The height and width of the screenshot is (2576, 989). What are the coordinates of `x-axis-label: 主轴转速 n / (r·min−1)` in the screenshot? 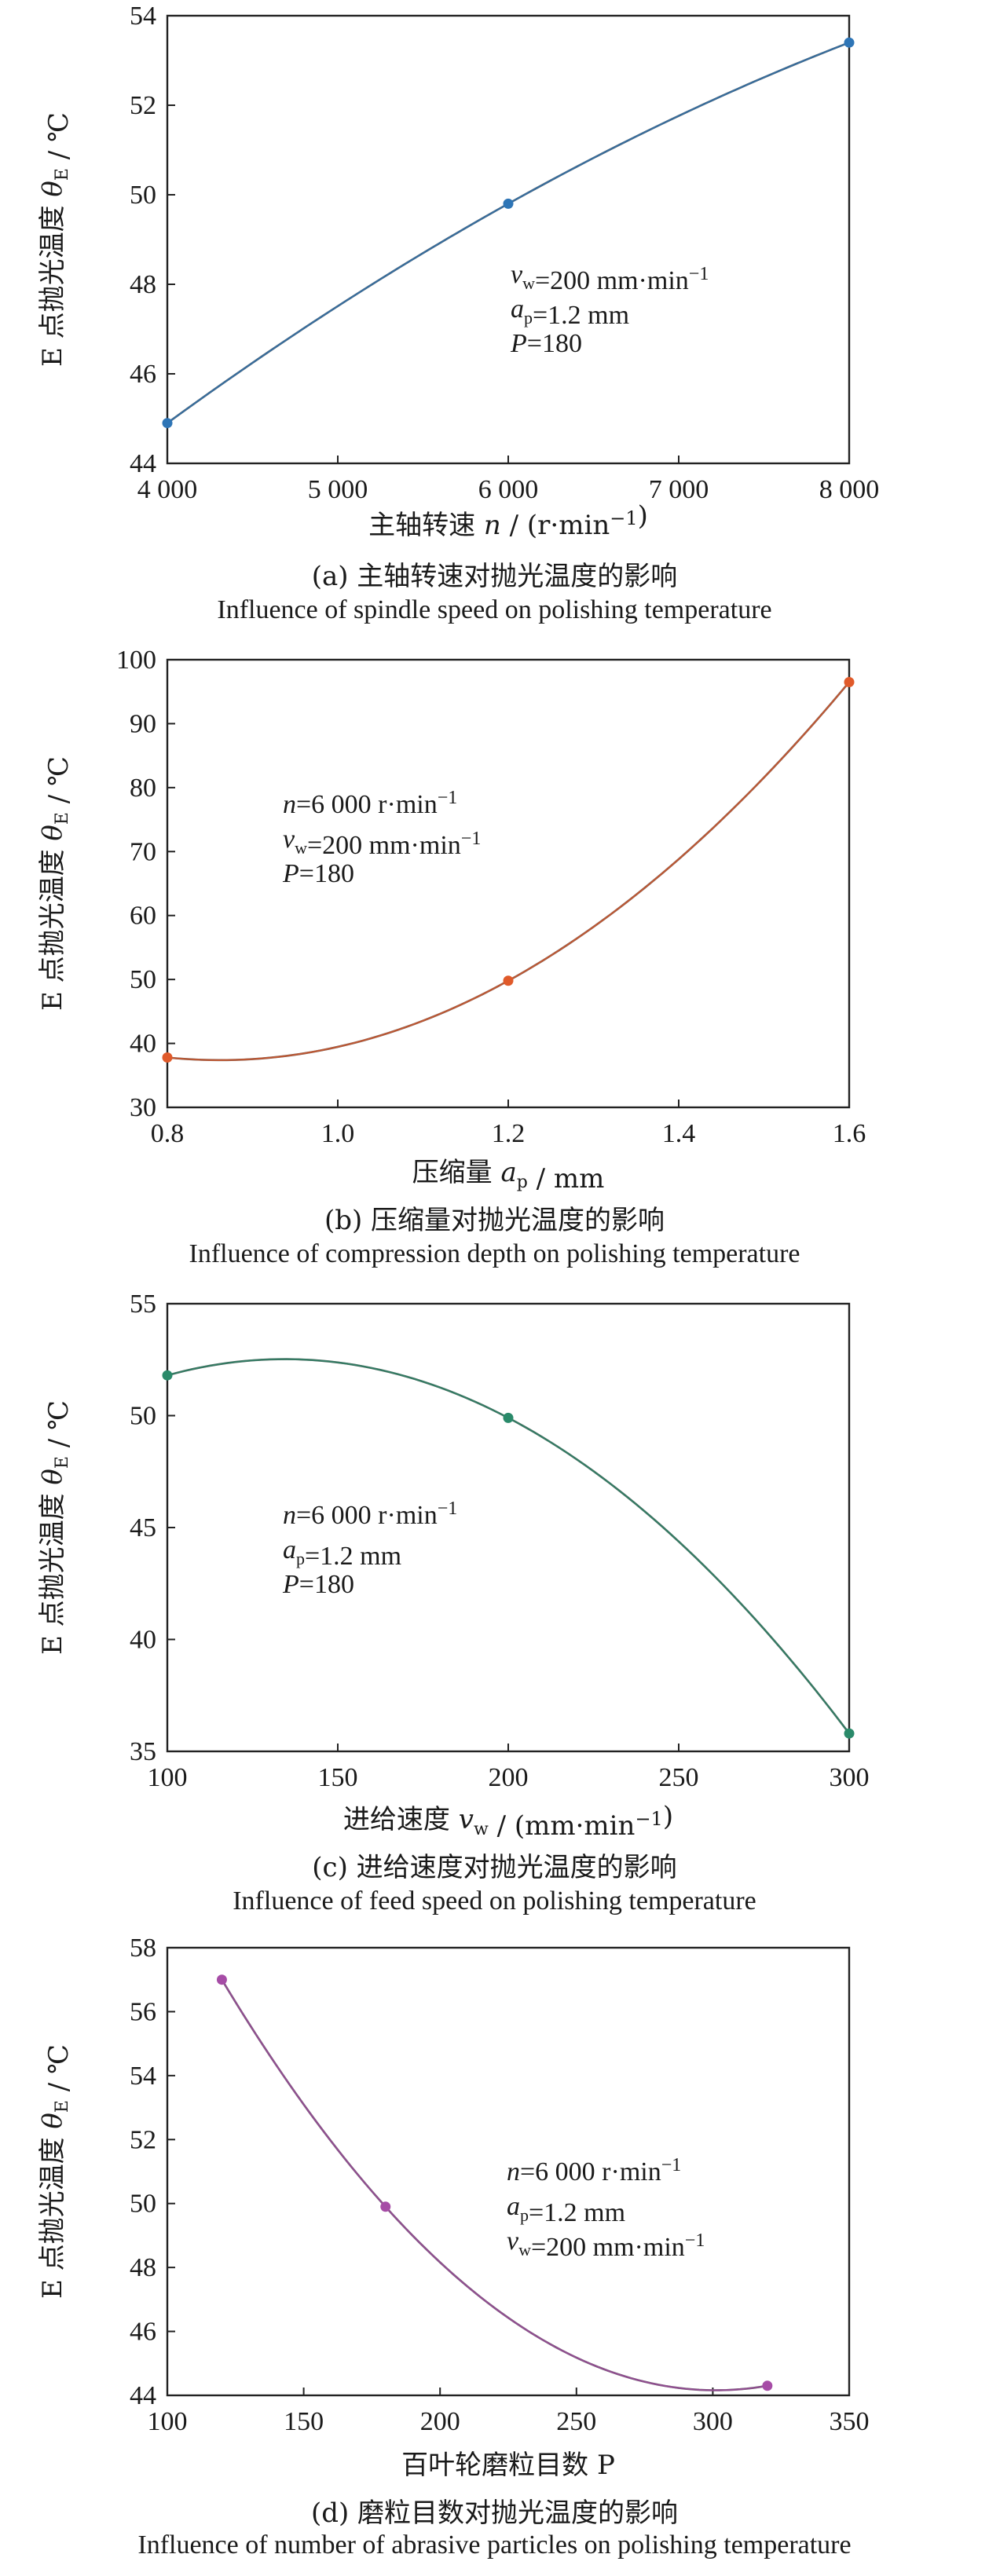 It's located at (508, 521).